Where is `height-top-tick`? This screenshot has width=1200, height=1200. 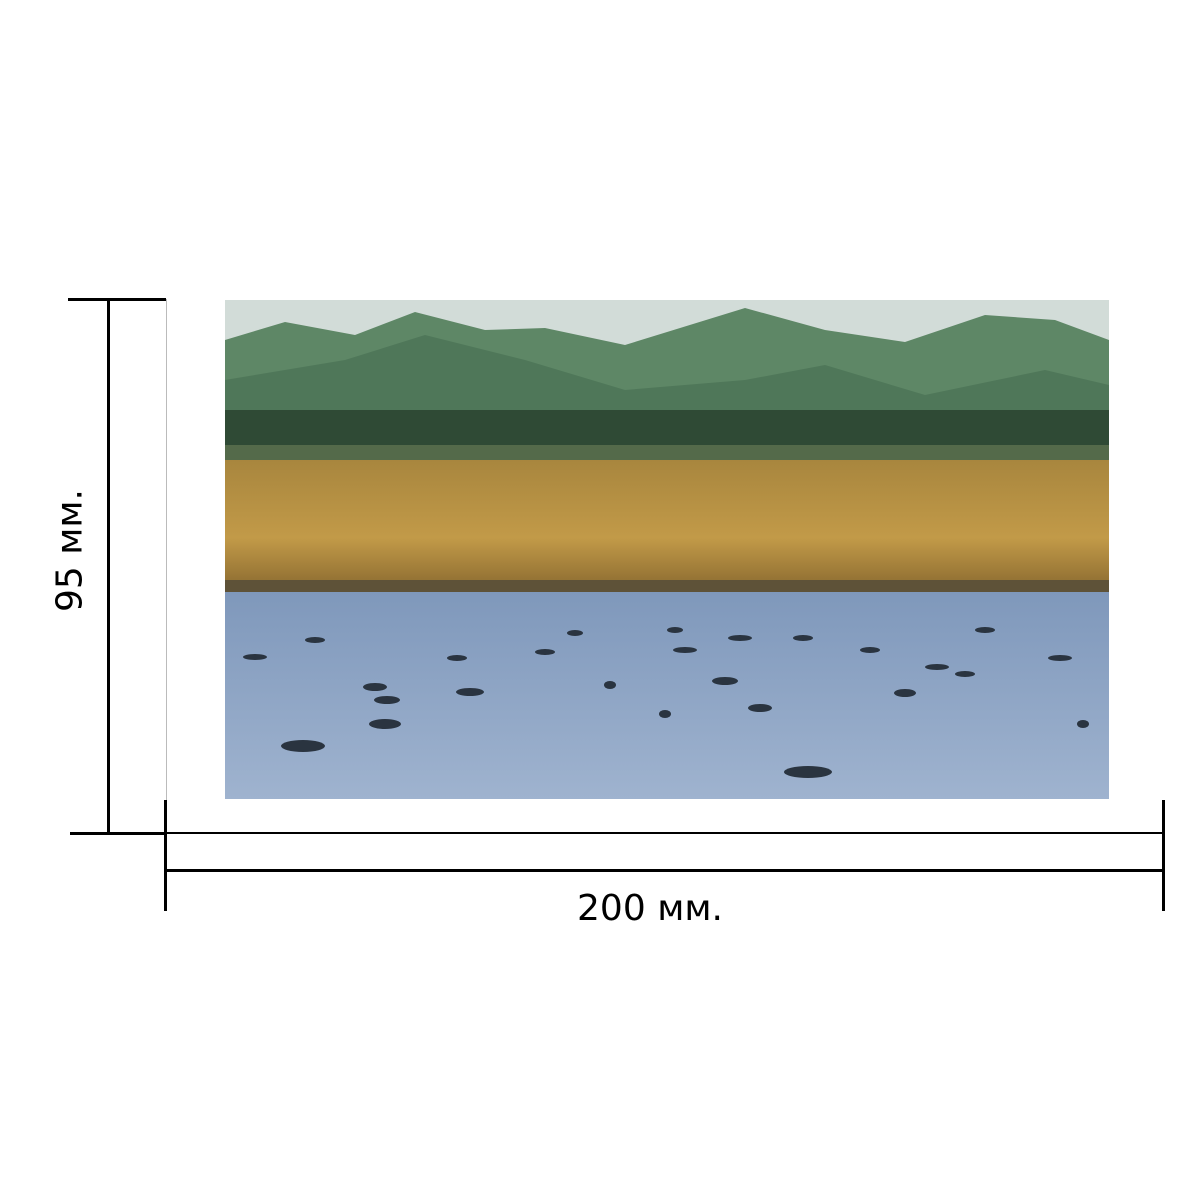
height-top-tick is located at coordinates (117, 299).